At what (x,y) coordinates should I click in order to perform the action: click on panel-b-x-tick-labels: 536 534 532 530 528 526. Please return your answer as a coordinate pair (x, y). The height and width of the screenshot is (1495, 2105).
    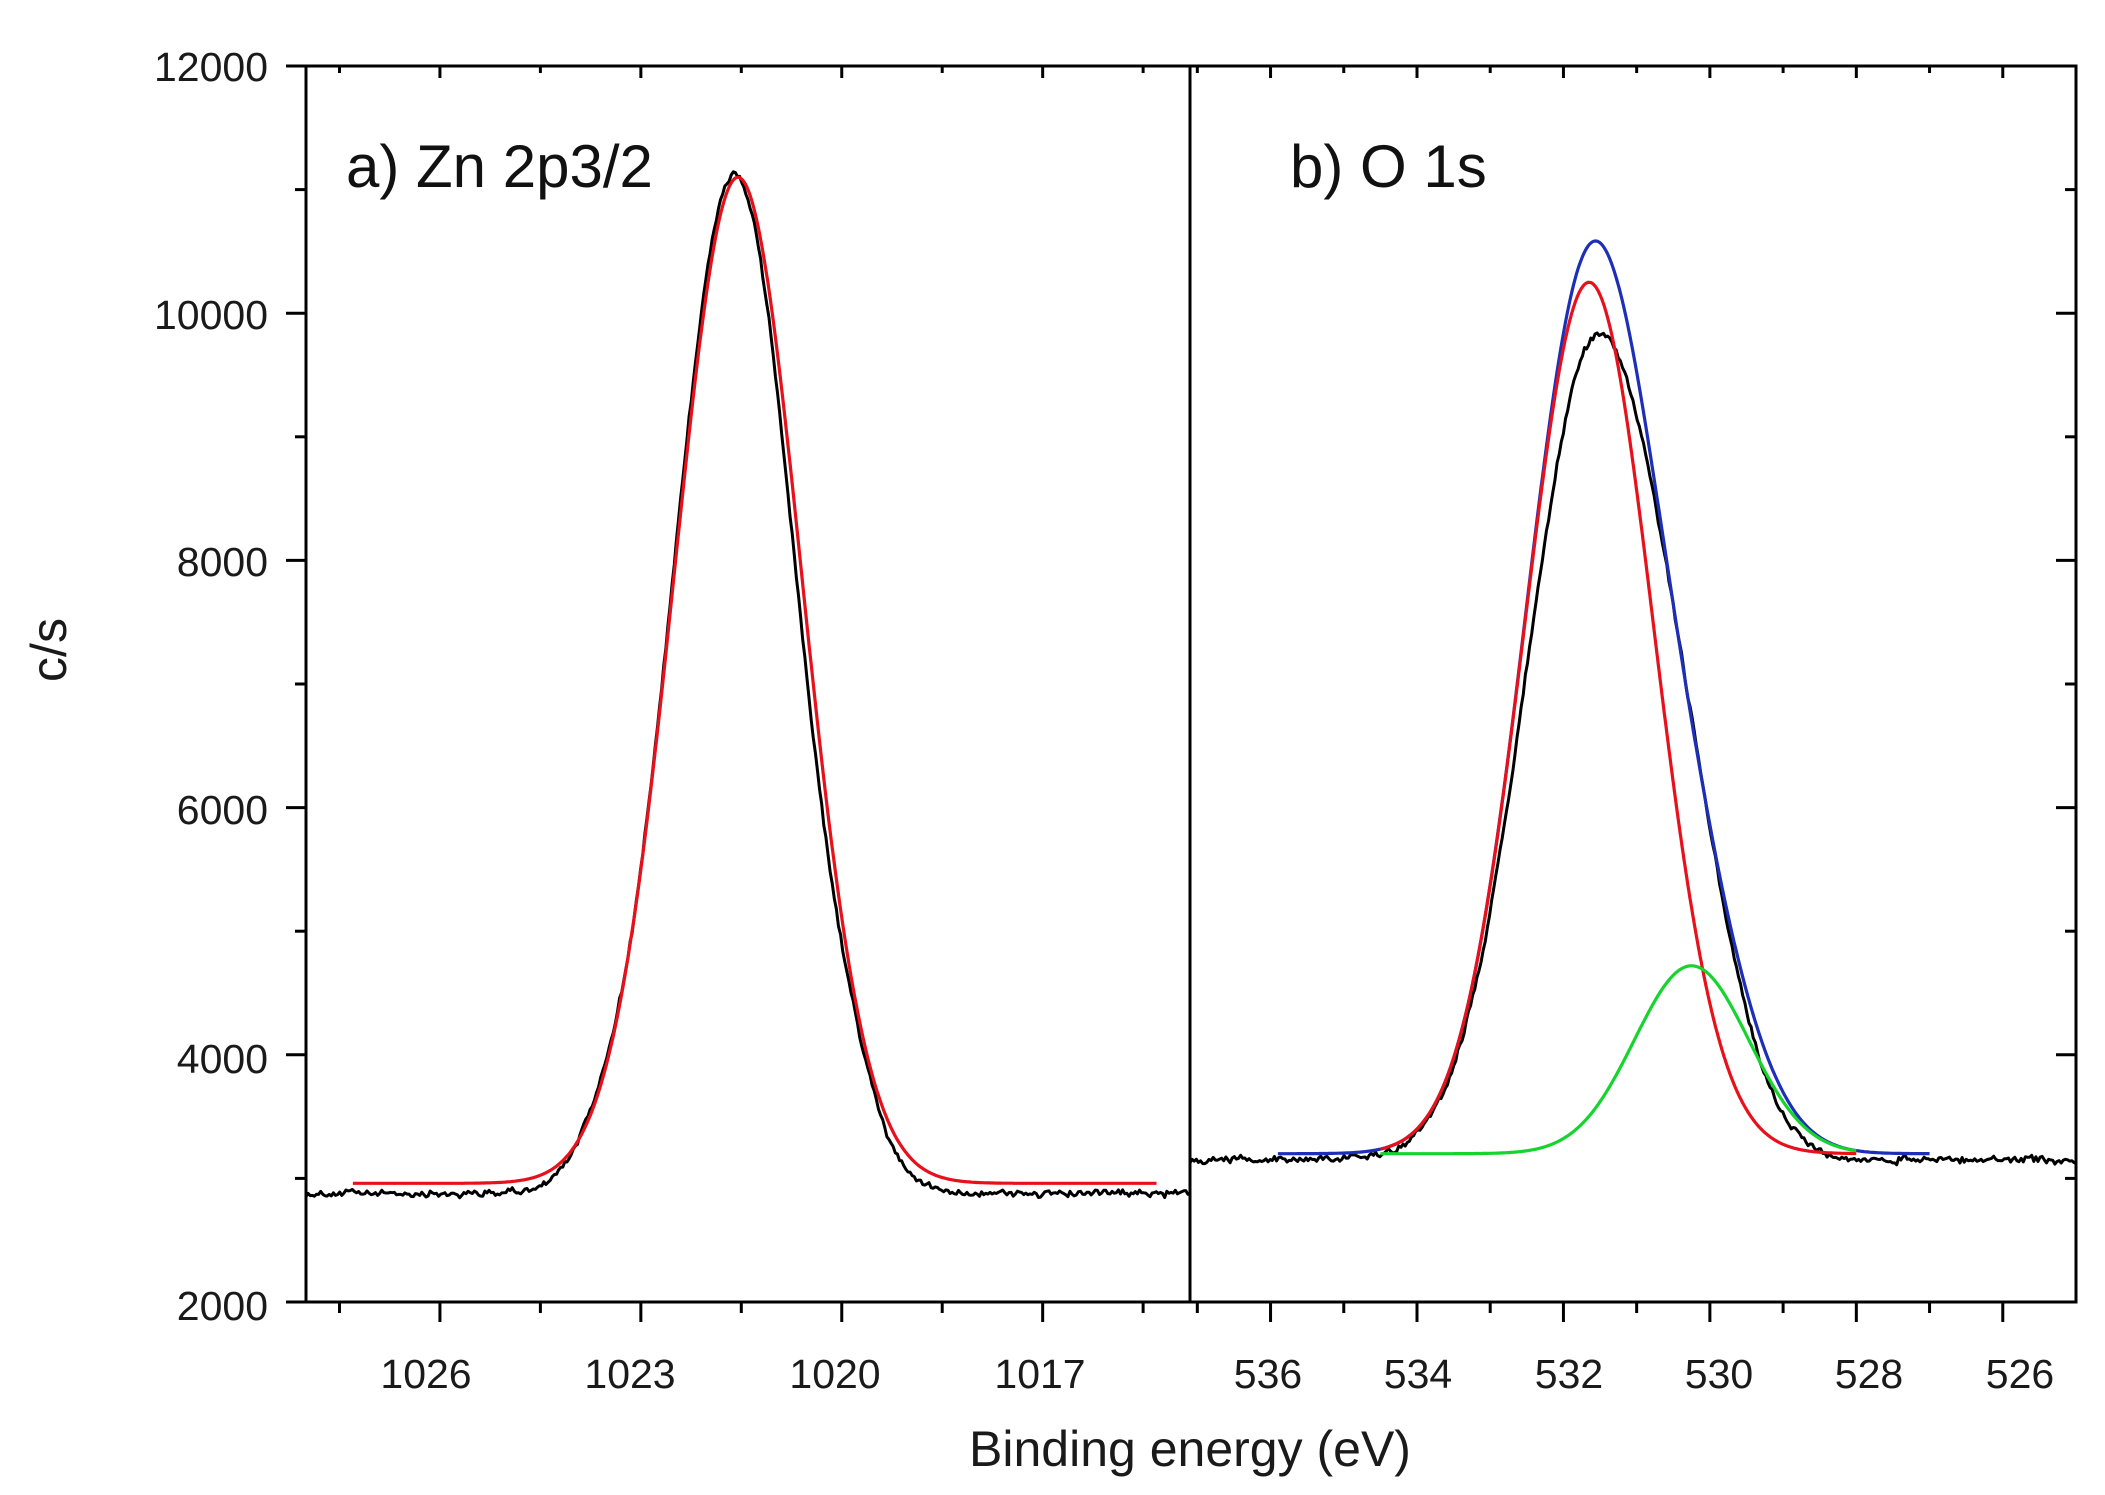
    Looking at the image, I should click on (1644, 1374).